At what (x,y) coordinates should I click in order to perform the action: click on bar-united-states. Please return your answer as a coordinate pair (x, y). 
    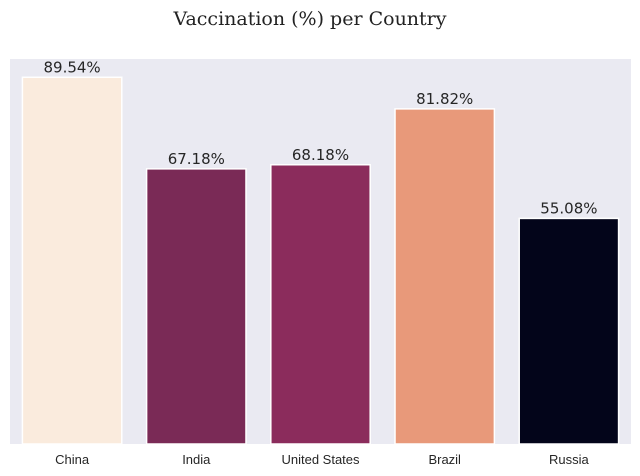
    Looking at the image, I should click on (320, 304).